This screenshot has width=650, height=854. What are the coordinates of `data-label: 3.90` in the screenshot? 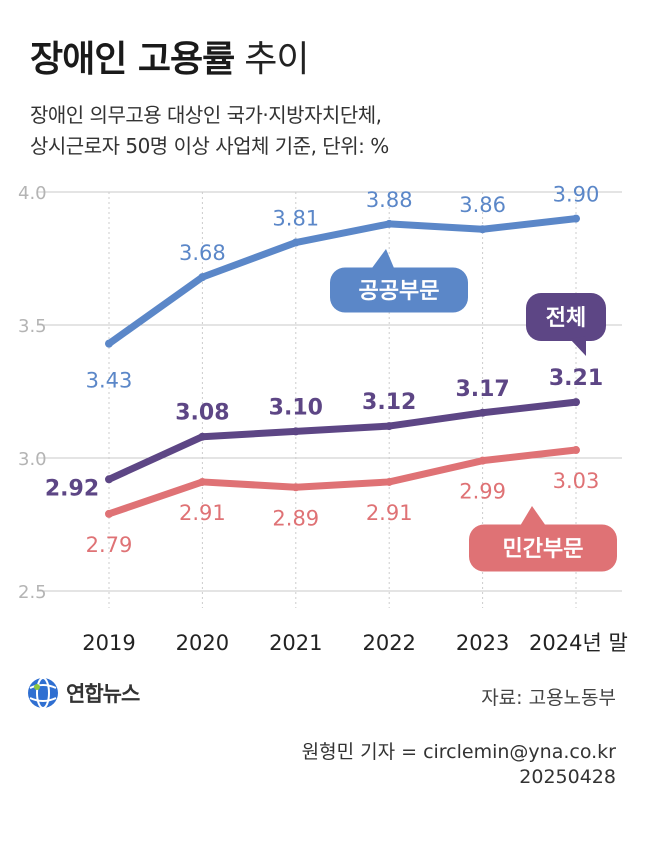 It's located at (576, 195).